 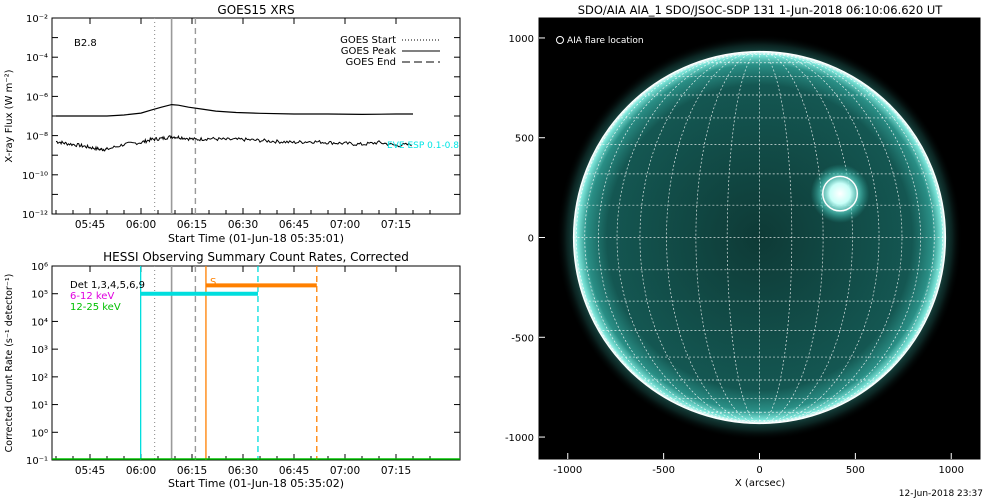 I want to click on legend-detectors: Det 1,3,4,5,6,9, so click(x=107, y=285).